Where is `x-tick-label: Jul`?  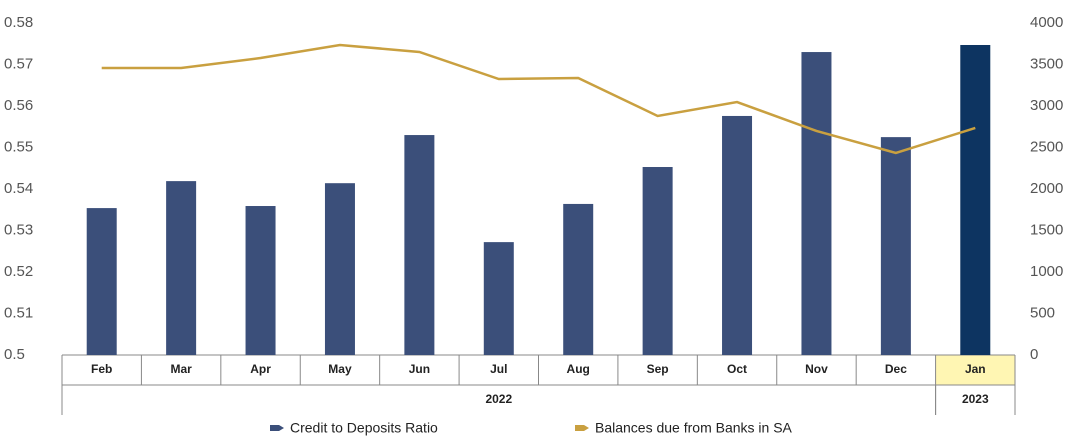 x-tick-label: Jul is located at coordinates (498, 369).